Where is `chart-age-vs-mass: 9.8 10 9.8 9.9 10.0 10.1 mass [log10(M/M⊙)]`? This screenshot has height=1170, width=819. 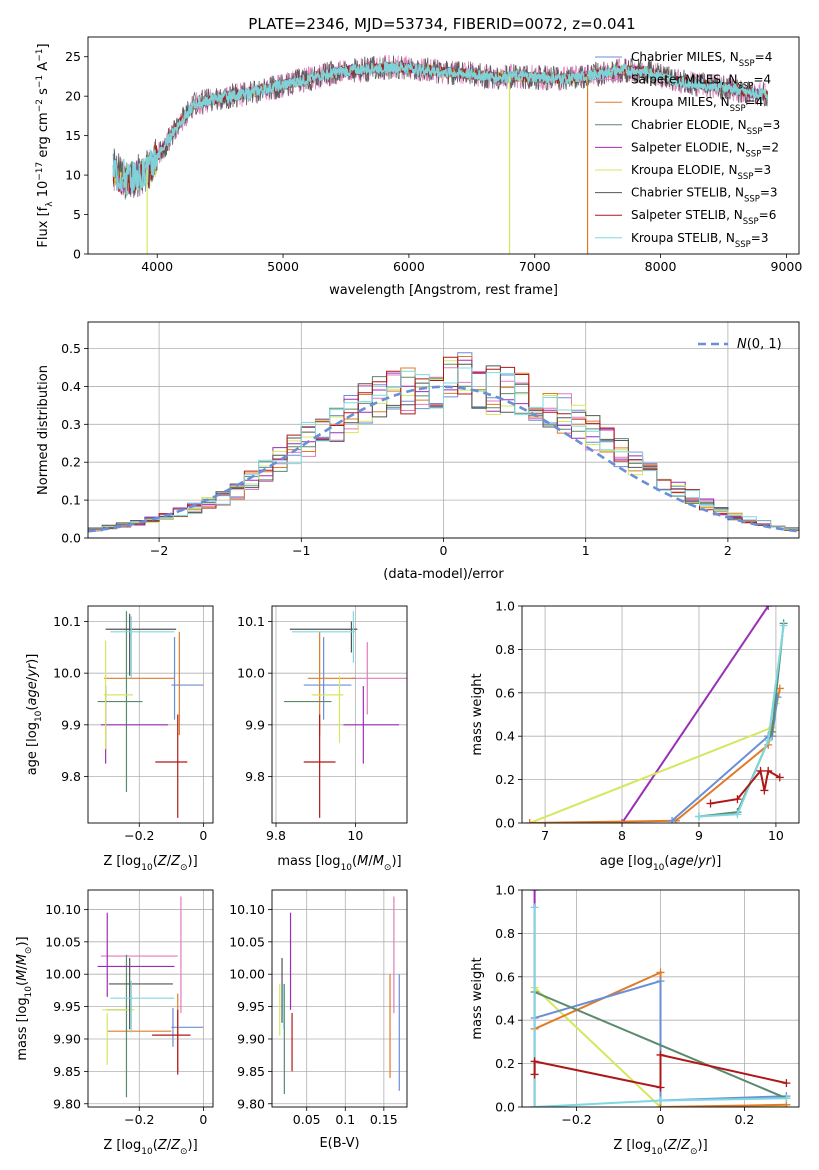
chart-age-vs-mass: 9.8 10 9.8 9.9 10.0 10.1 mass [log10(M/M⊙)] is located at coordinates (322, 739).